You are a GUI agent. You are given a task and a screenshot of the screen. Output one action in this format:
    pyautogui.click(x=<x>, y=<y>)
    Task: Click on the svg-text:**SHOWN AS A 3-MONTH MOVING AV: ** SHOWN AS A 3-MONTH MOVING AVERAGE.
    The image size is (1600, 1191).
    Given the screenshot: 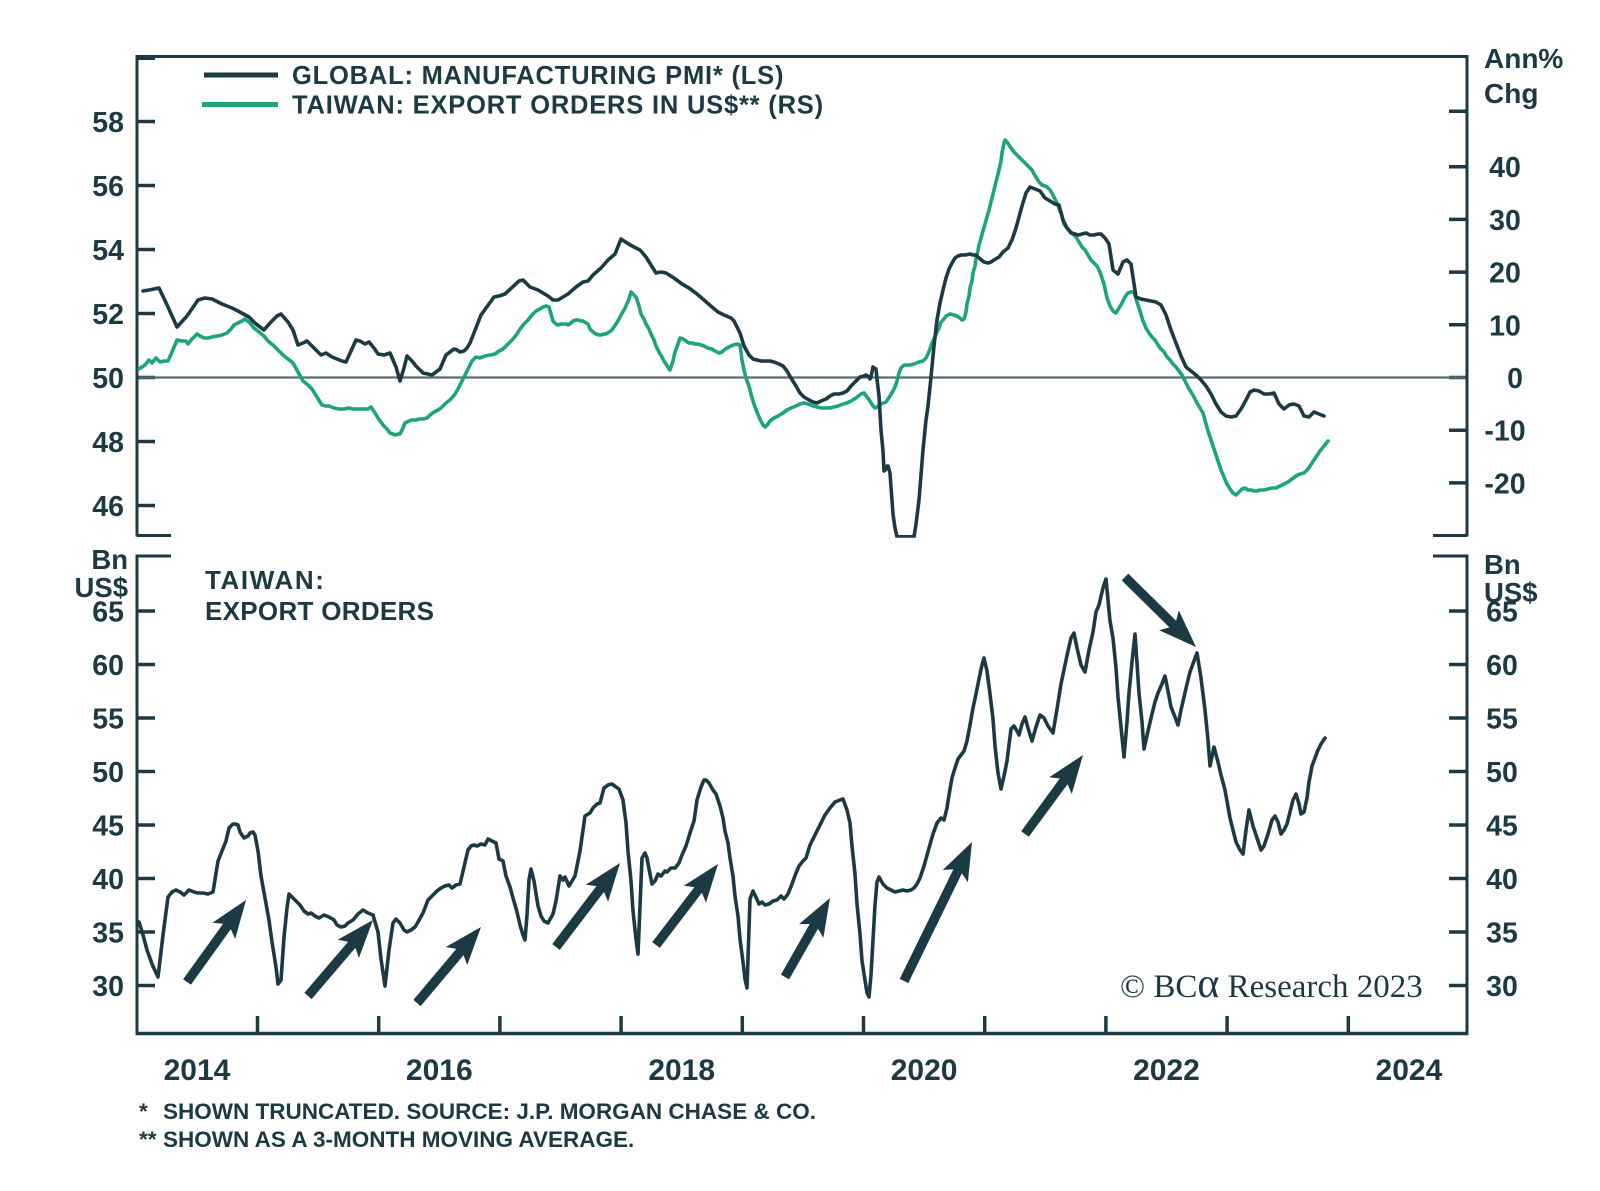 What is the action you would take?
    pyautogui.click(x=386, y=1139)
    